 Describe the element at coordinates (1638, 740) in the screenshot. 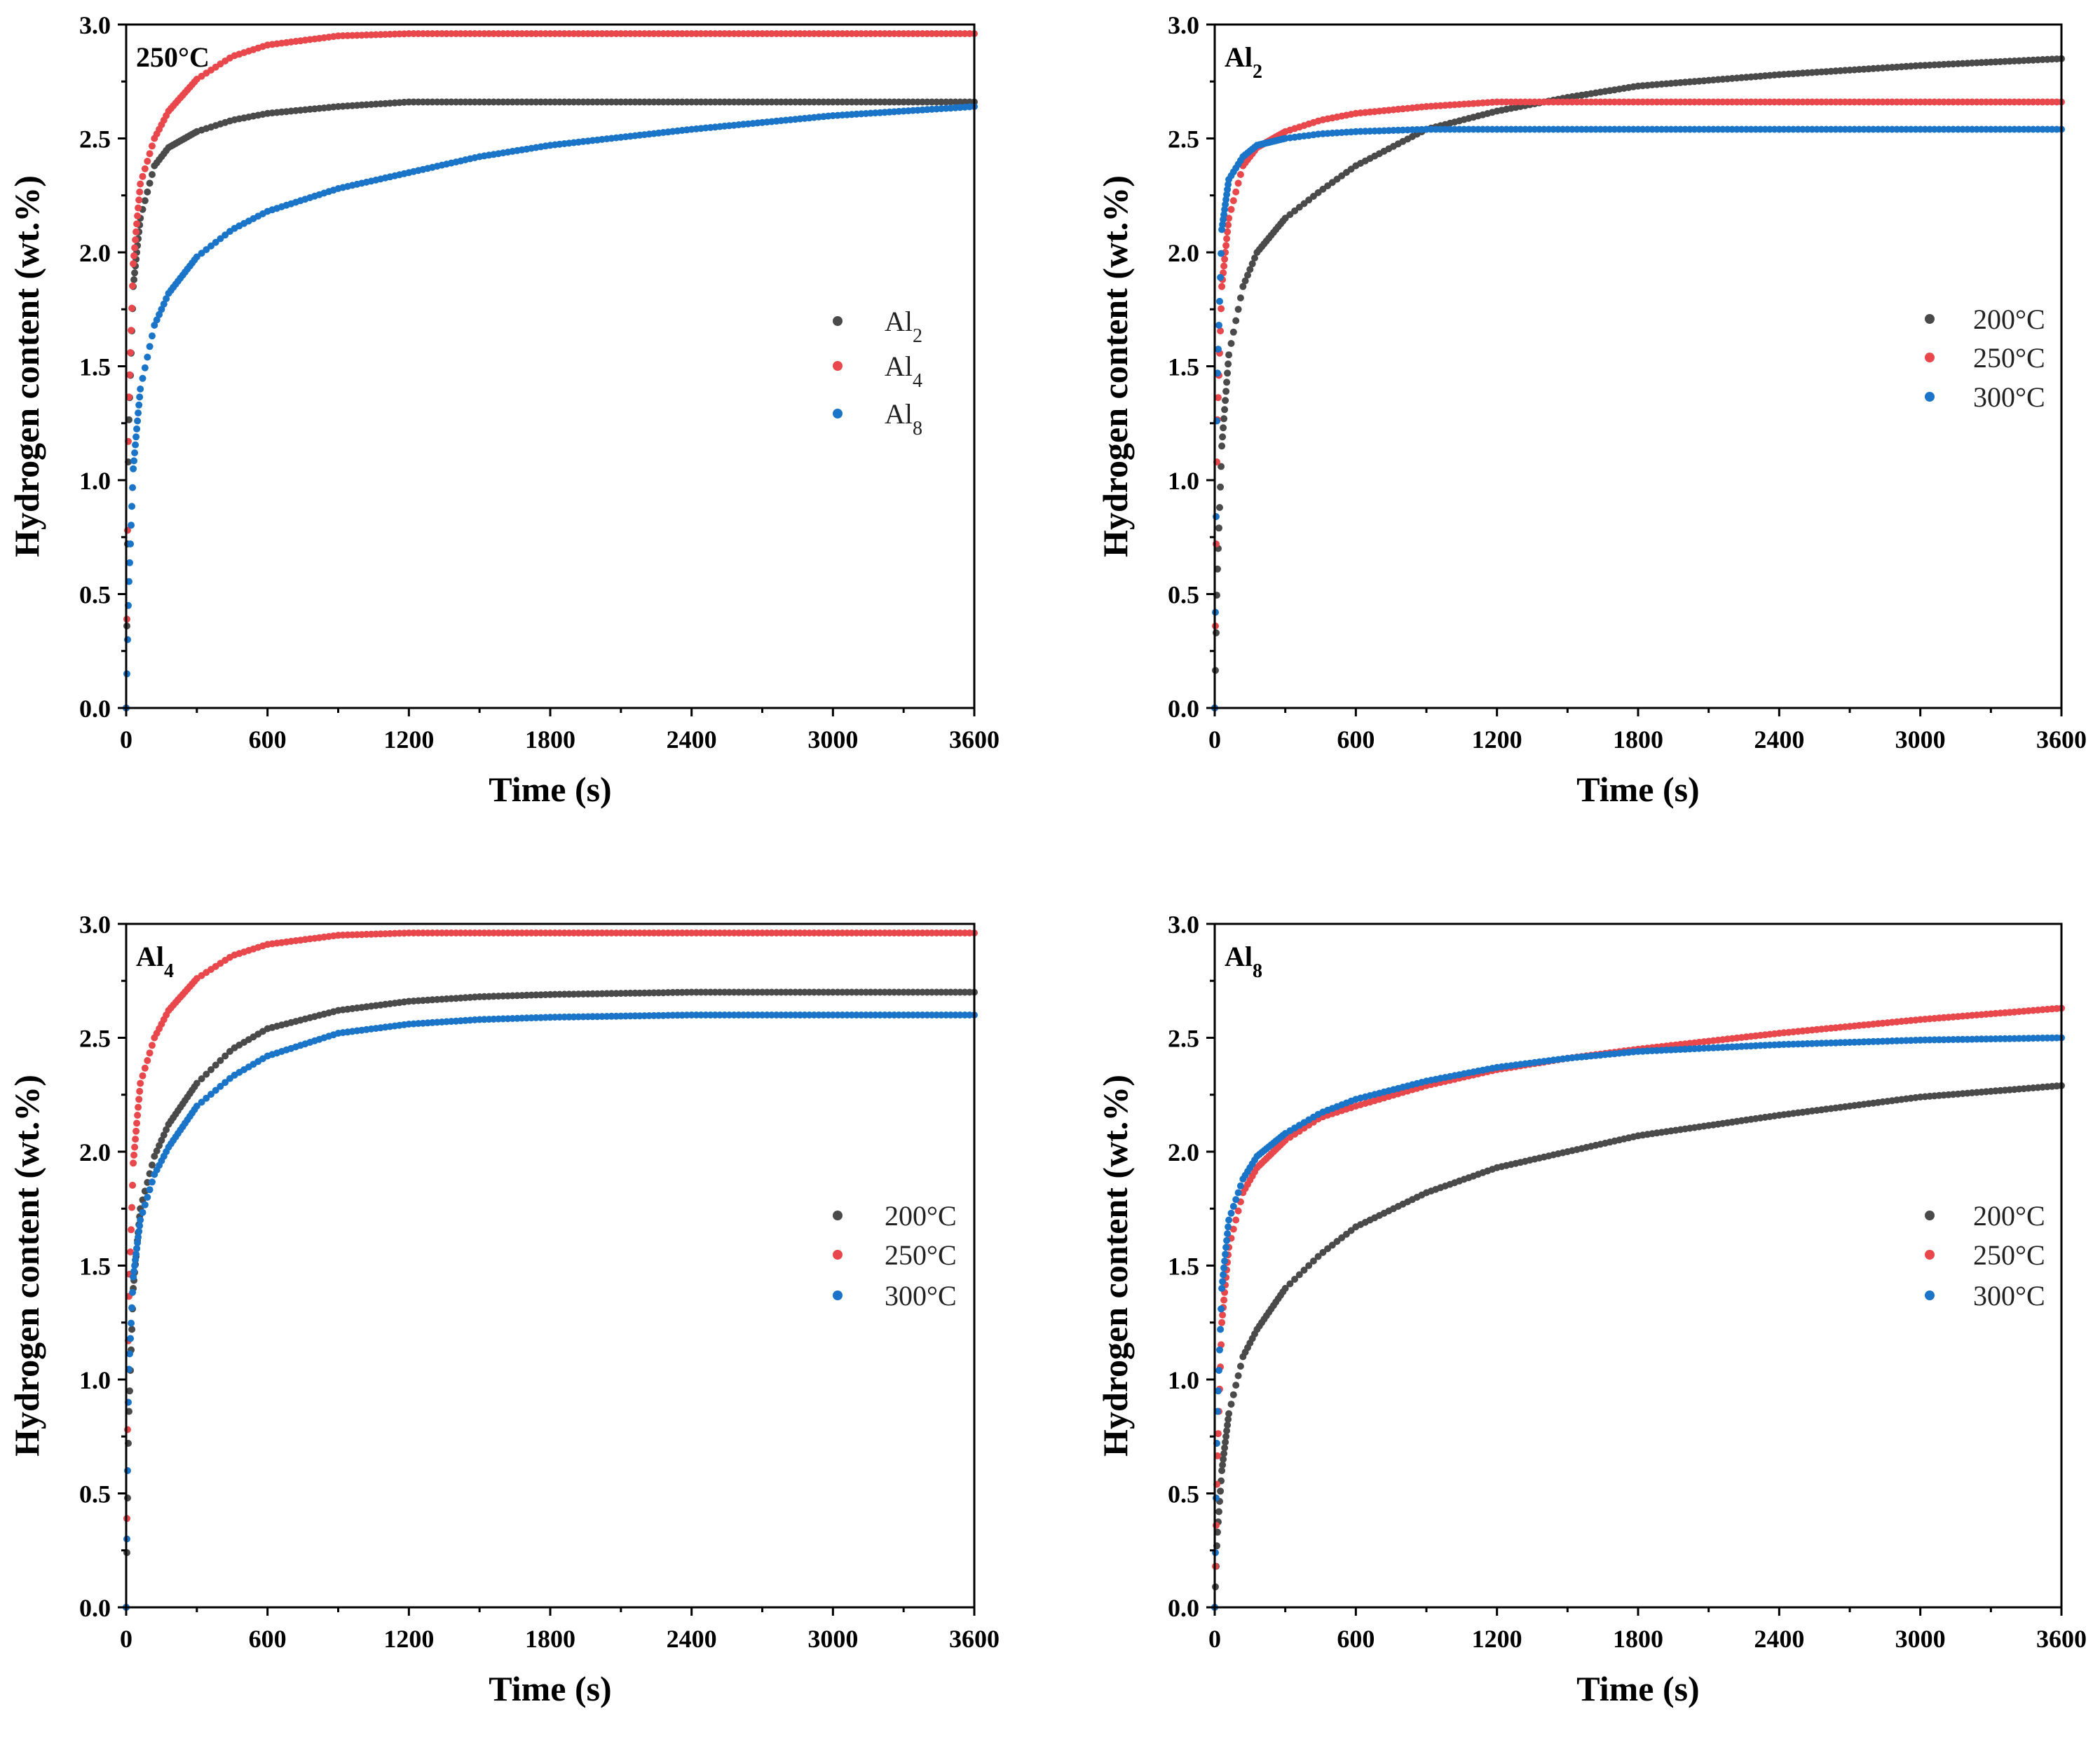

I see `x-tick-label: 1800` at that location.